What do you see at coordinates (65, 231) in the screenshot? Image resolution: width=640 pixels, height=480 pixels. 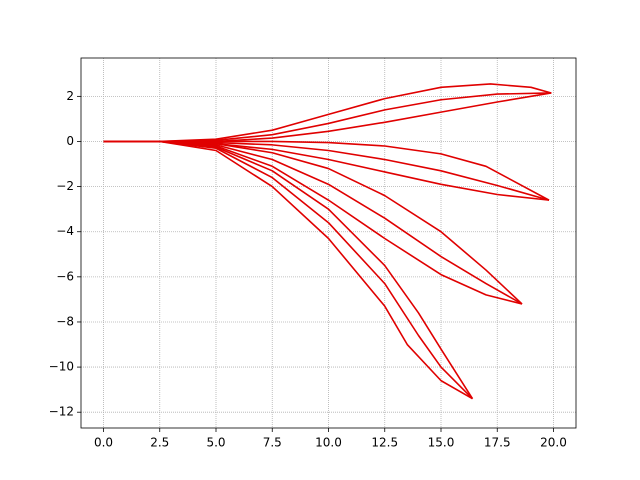 I see `y-tick-label: −4` at bounding box center [65, 231].